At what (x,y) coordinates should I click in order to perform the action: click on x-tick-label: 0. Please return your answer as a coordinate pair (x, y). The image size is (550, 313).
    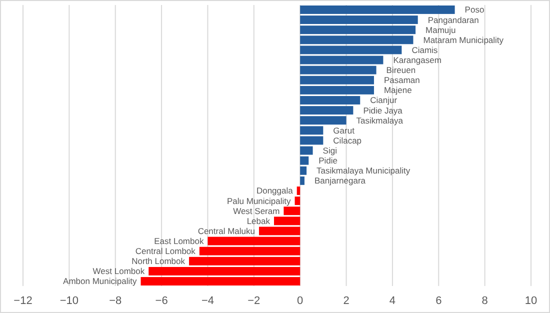
    Looking at the image, I should click on (300, 300).